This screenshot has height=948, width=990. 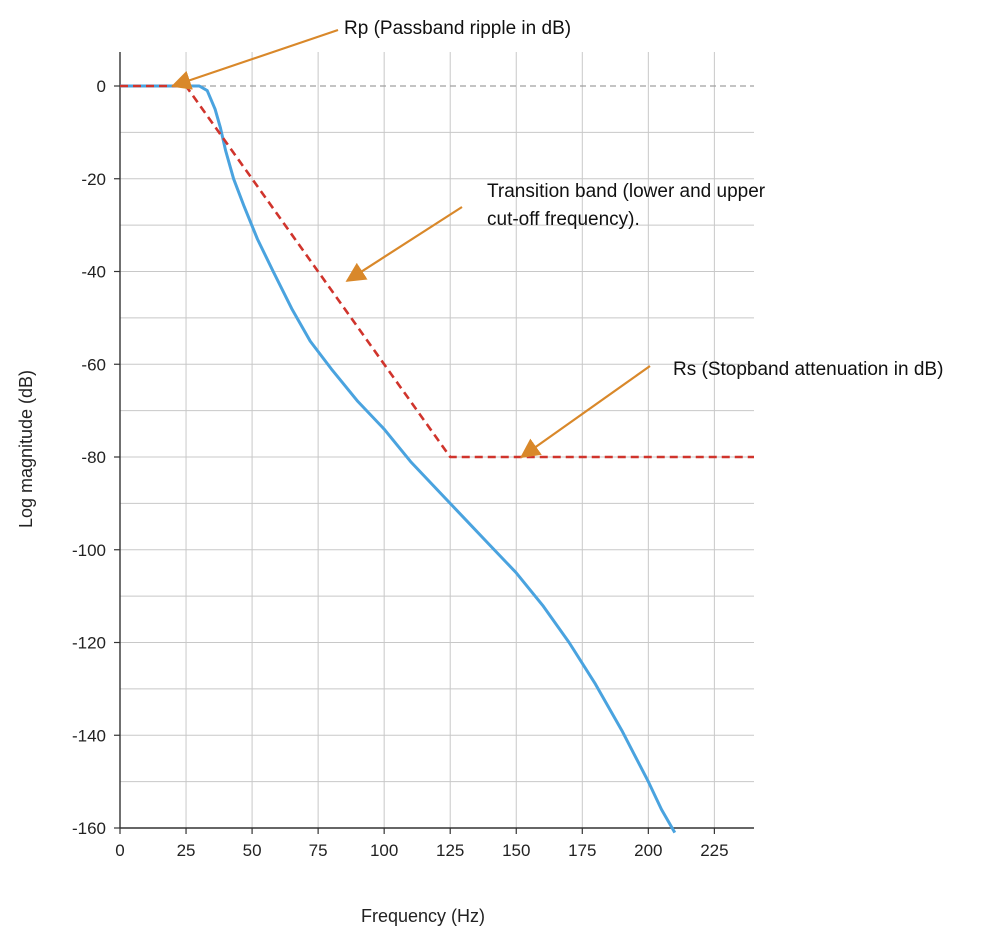 What do you see at coordinates (93, 364) in the screenshot?
I see `y-tick-label: -60` at bounding box center [93, 364].